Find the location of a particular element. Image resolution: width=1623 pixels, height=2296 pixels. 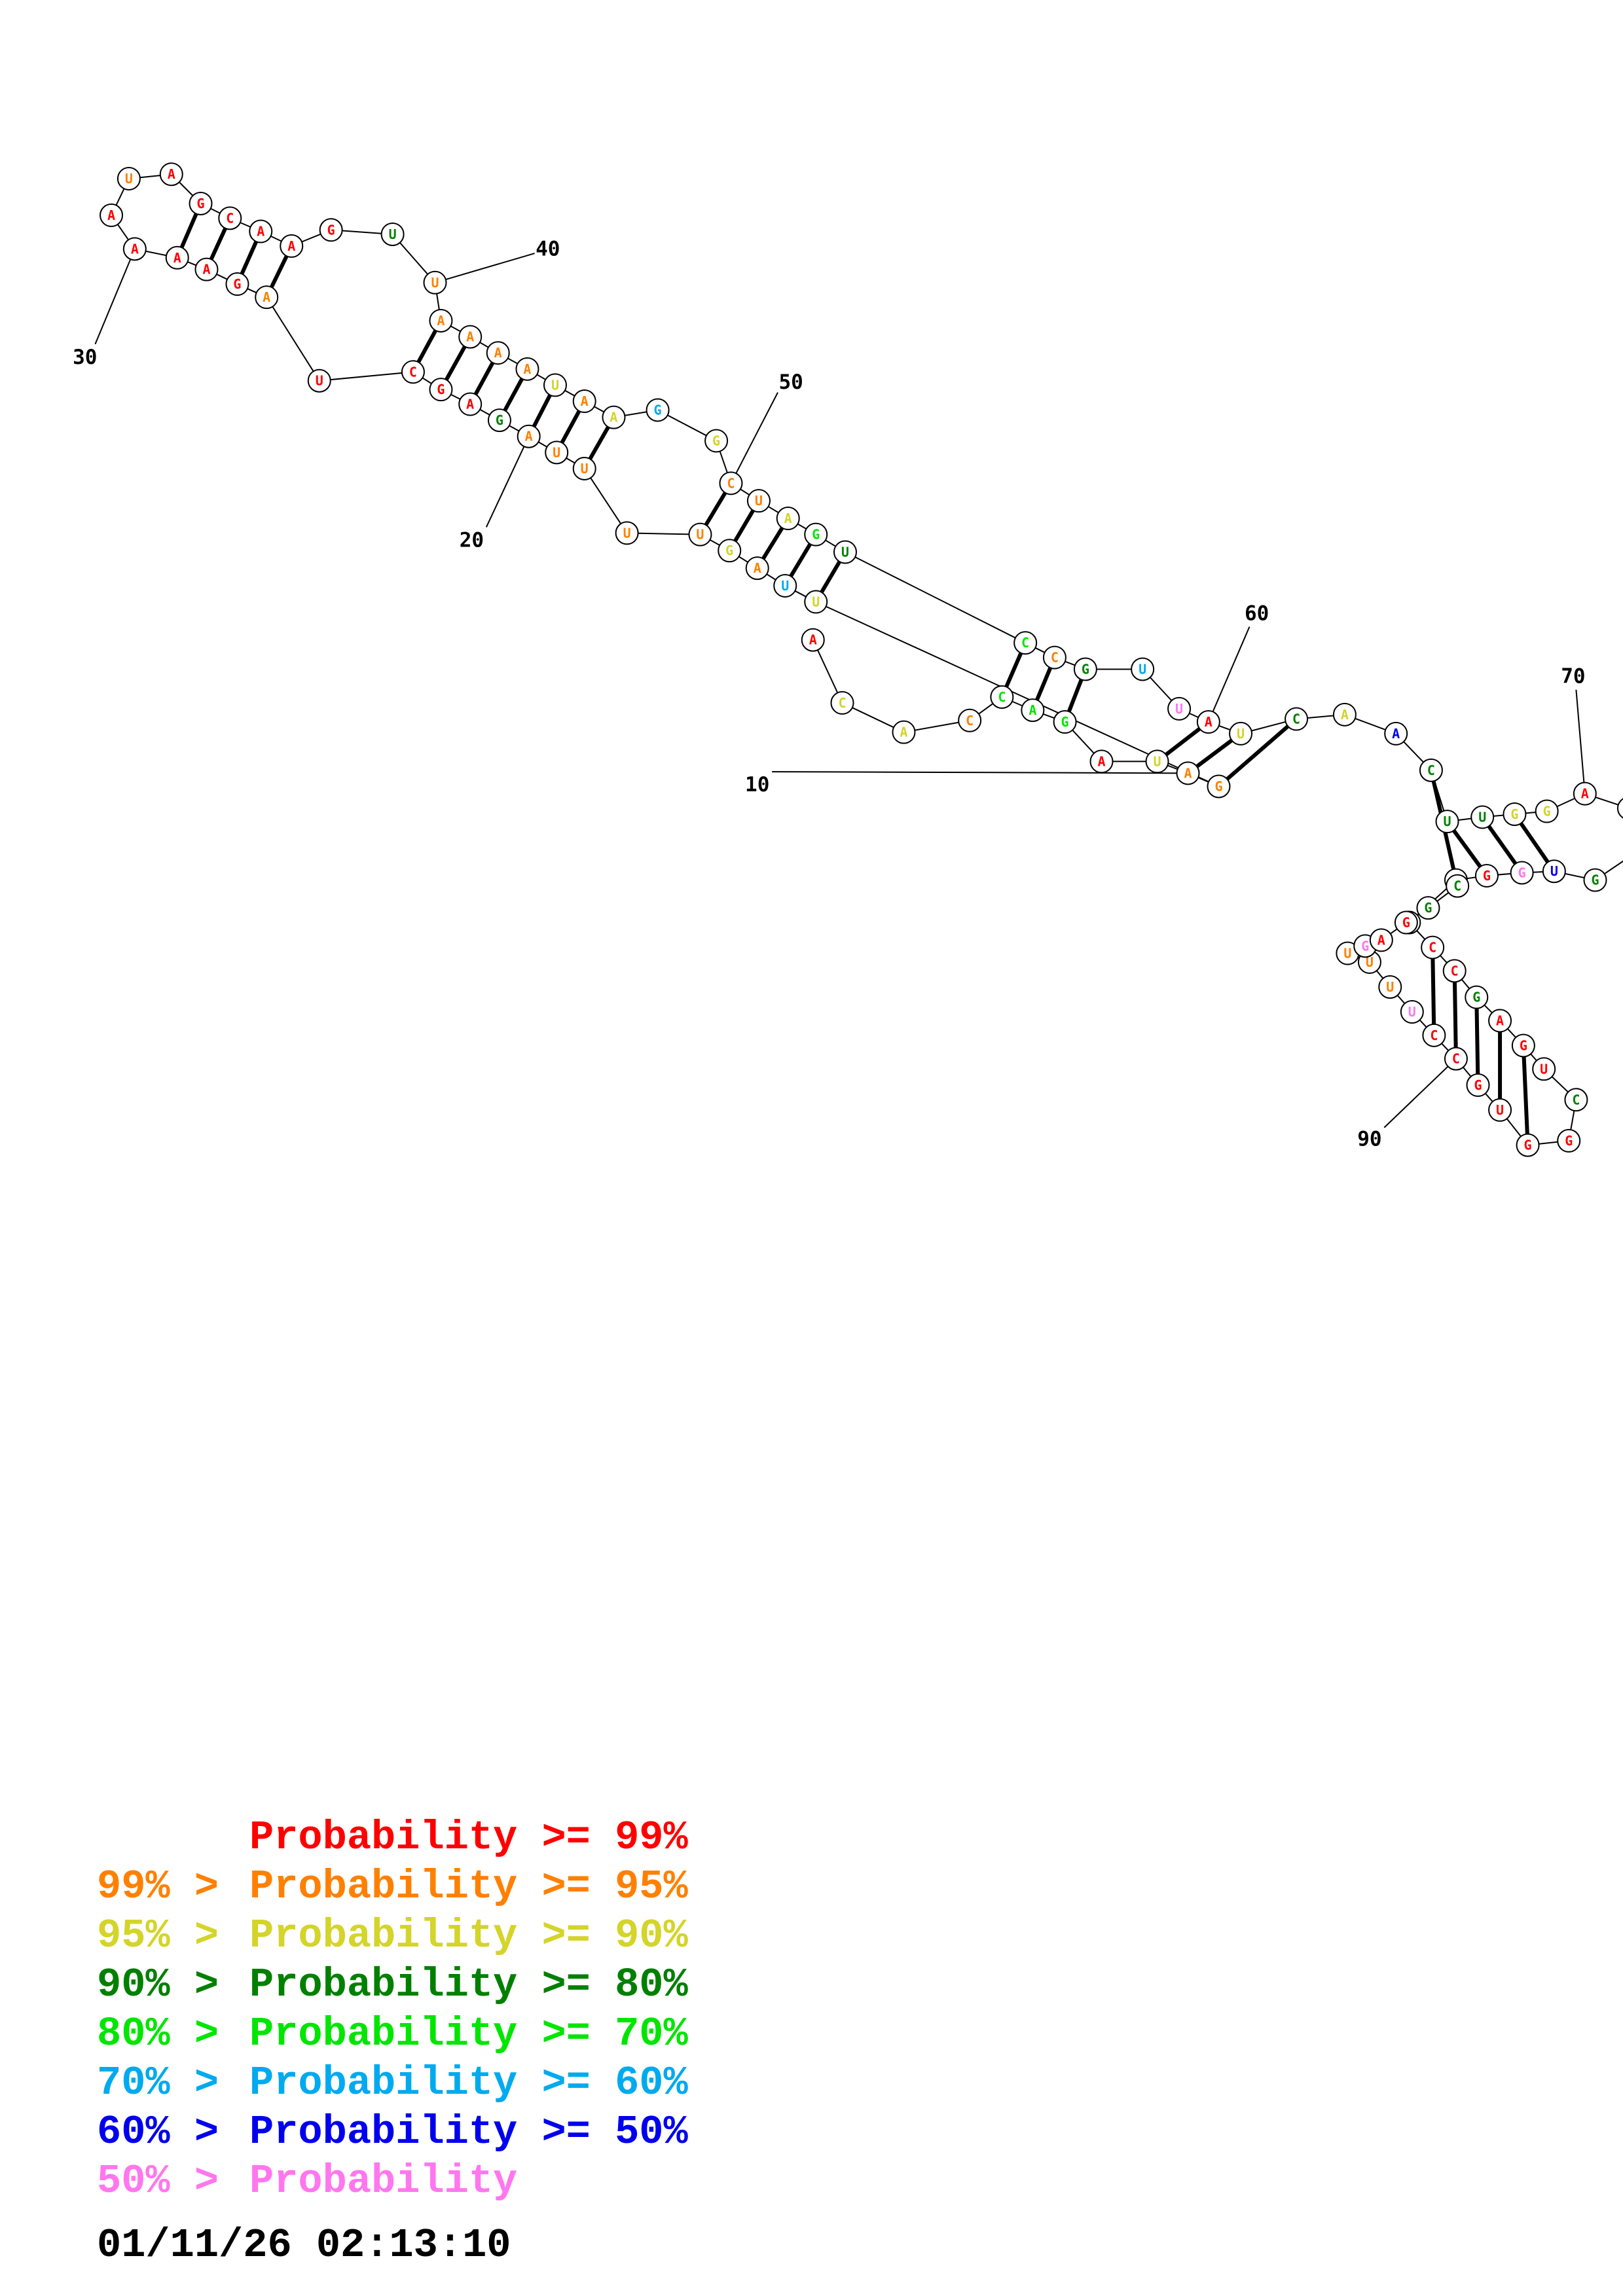

base-pair-bond is located at coordinates (1433, 991).